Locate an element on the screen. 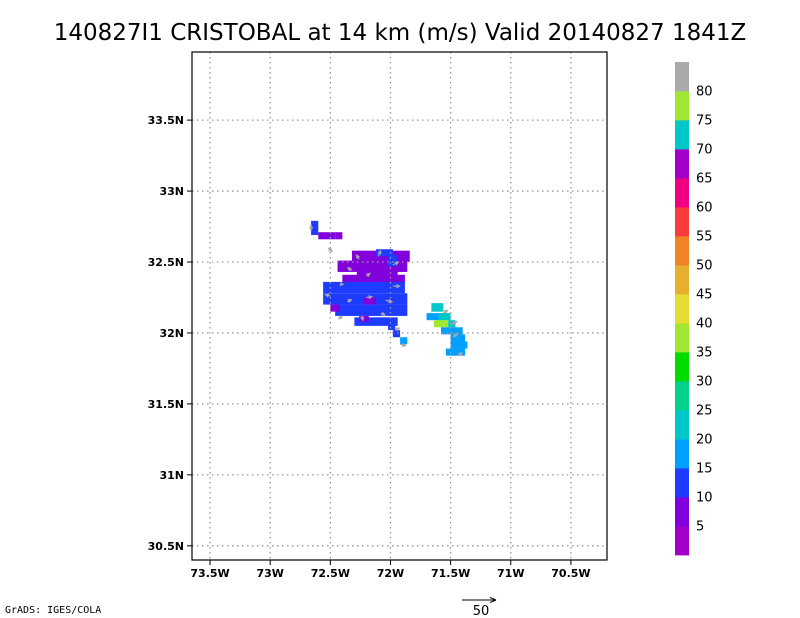 This screenshot has height=618, width=800. colorbar-label-3: 20 is located at coordinates (704, 440).